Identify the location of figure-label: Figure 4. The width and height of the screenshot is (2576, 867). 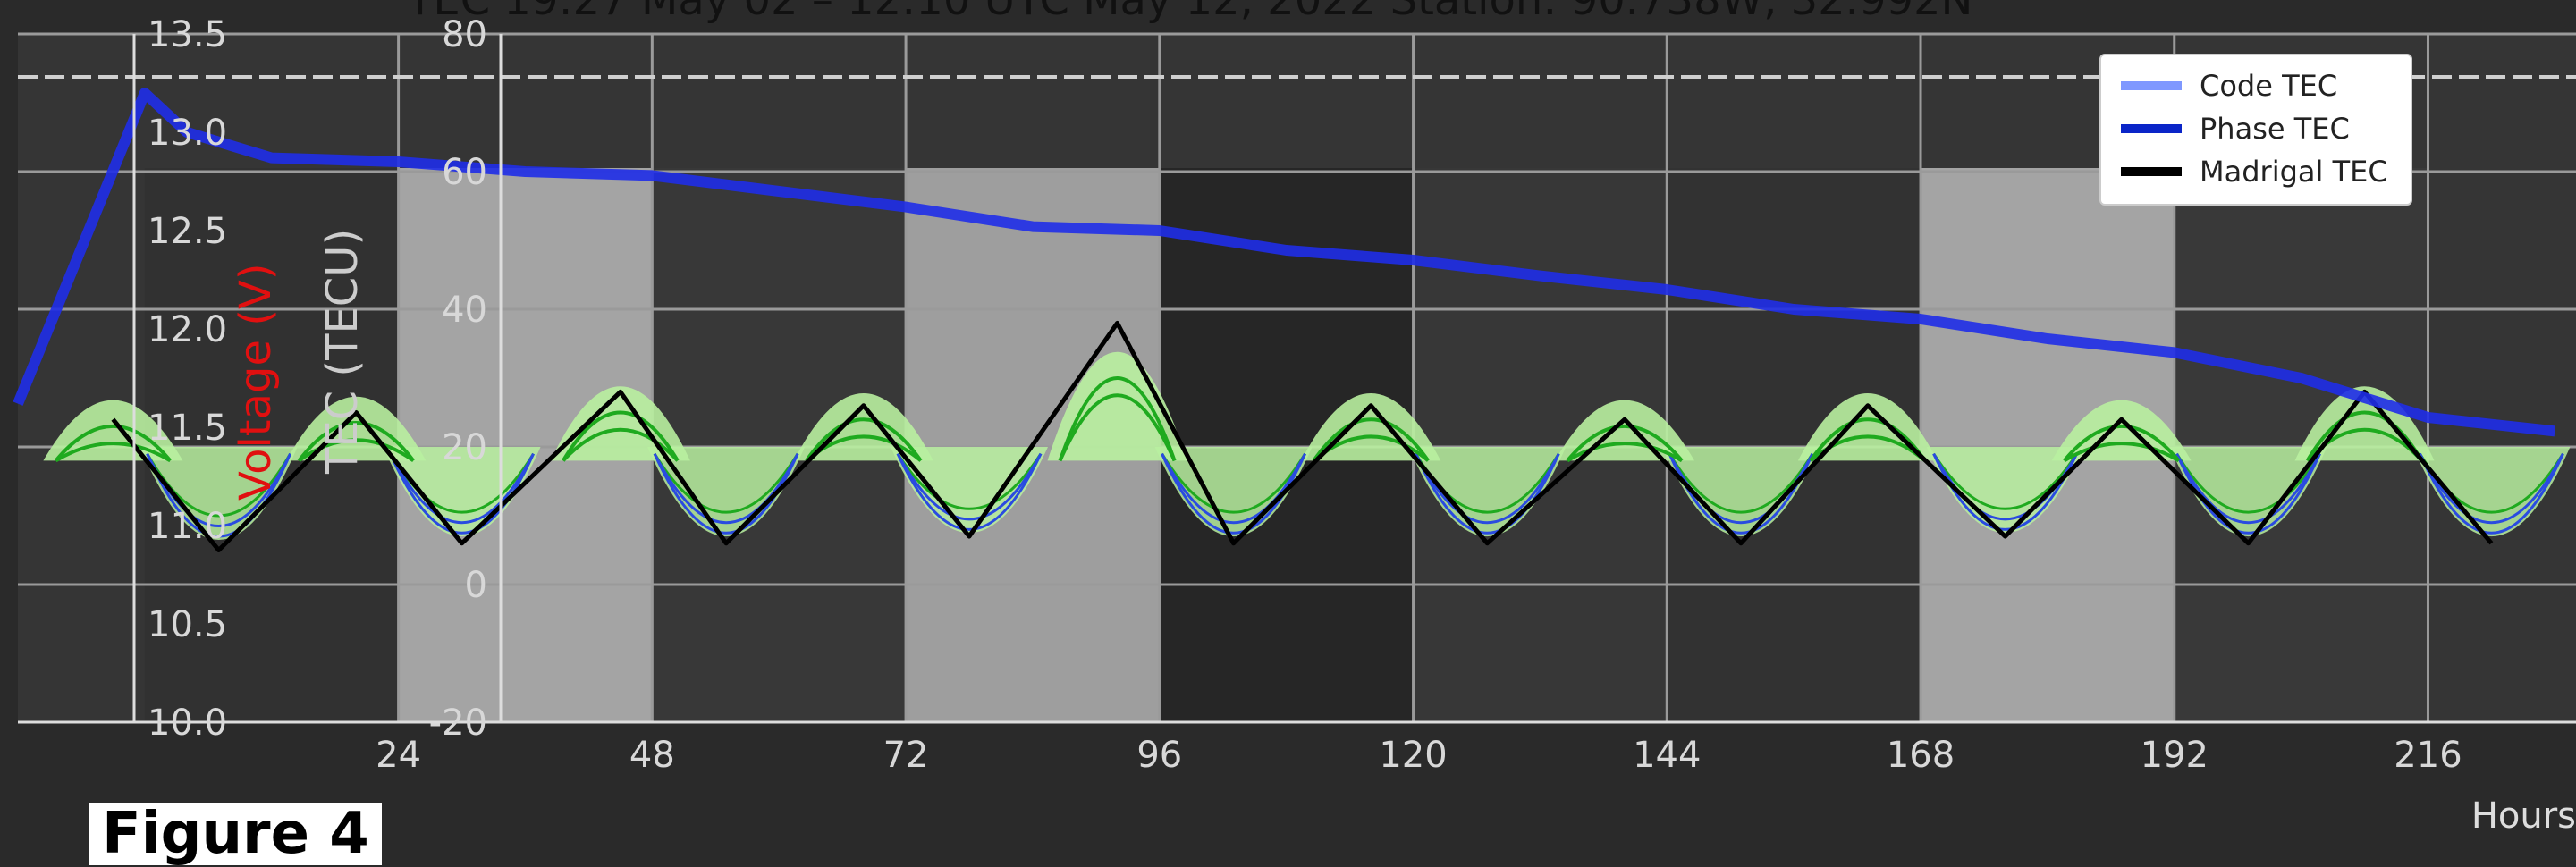
(235, 834).